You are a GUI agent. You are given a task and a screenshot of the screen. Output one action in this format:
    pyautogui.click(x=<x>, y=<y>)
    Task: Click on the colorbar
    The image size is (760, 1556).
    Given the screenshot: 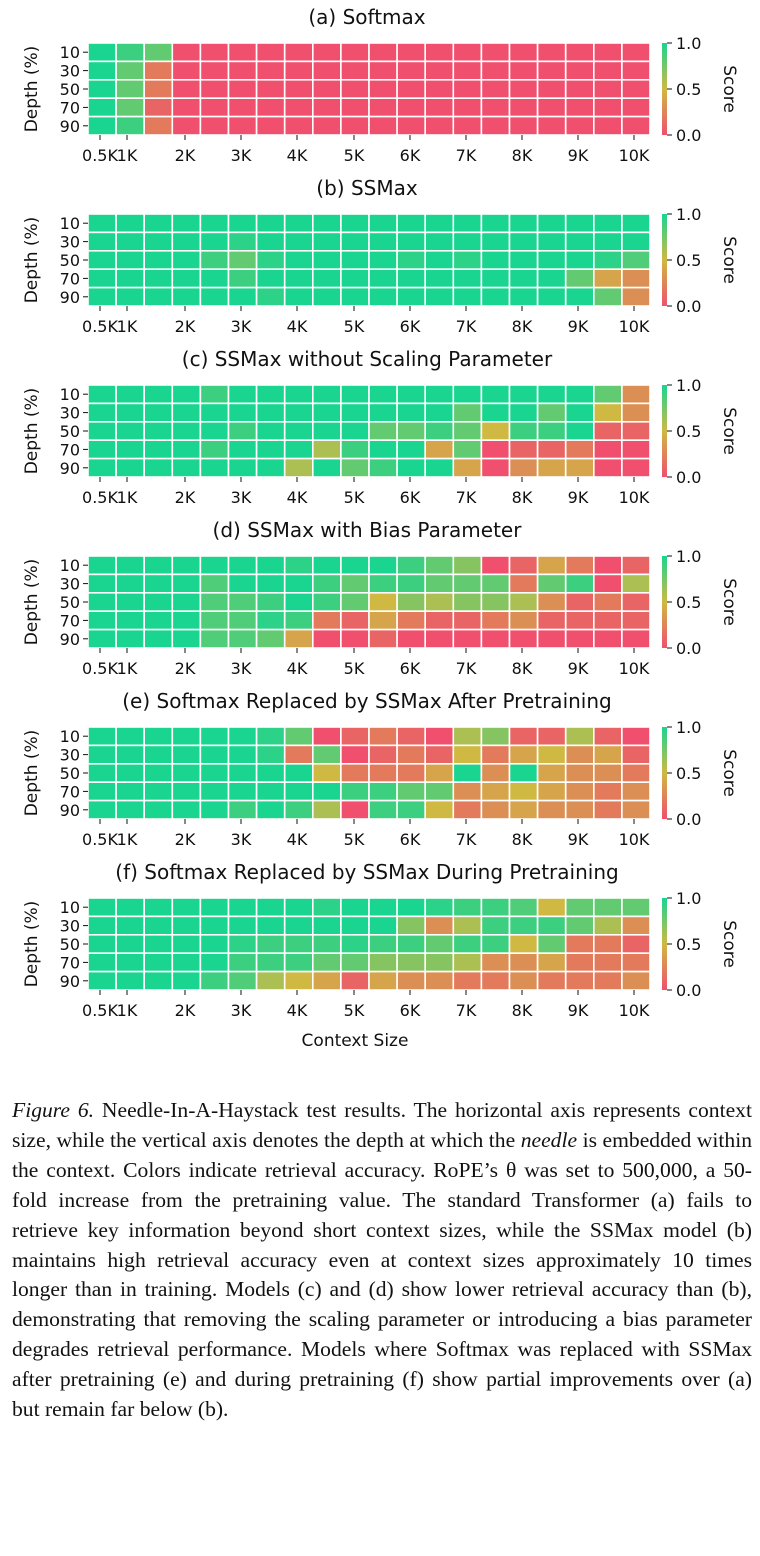 What is the action you would take?
    pyautogui.click(x=664, y=431)
    